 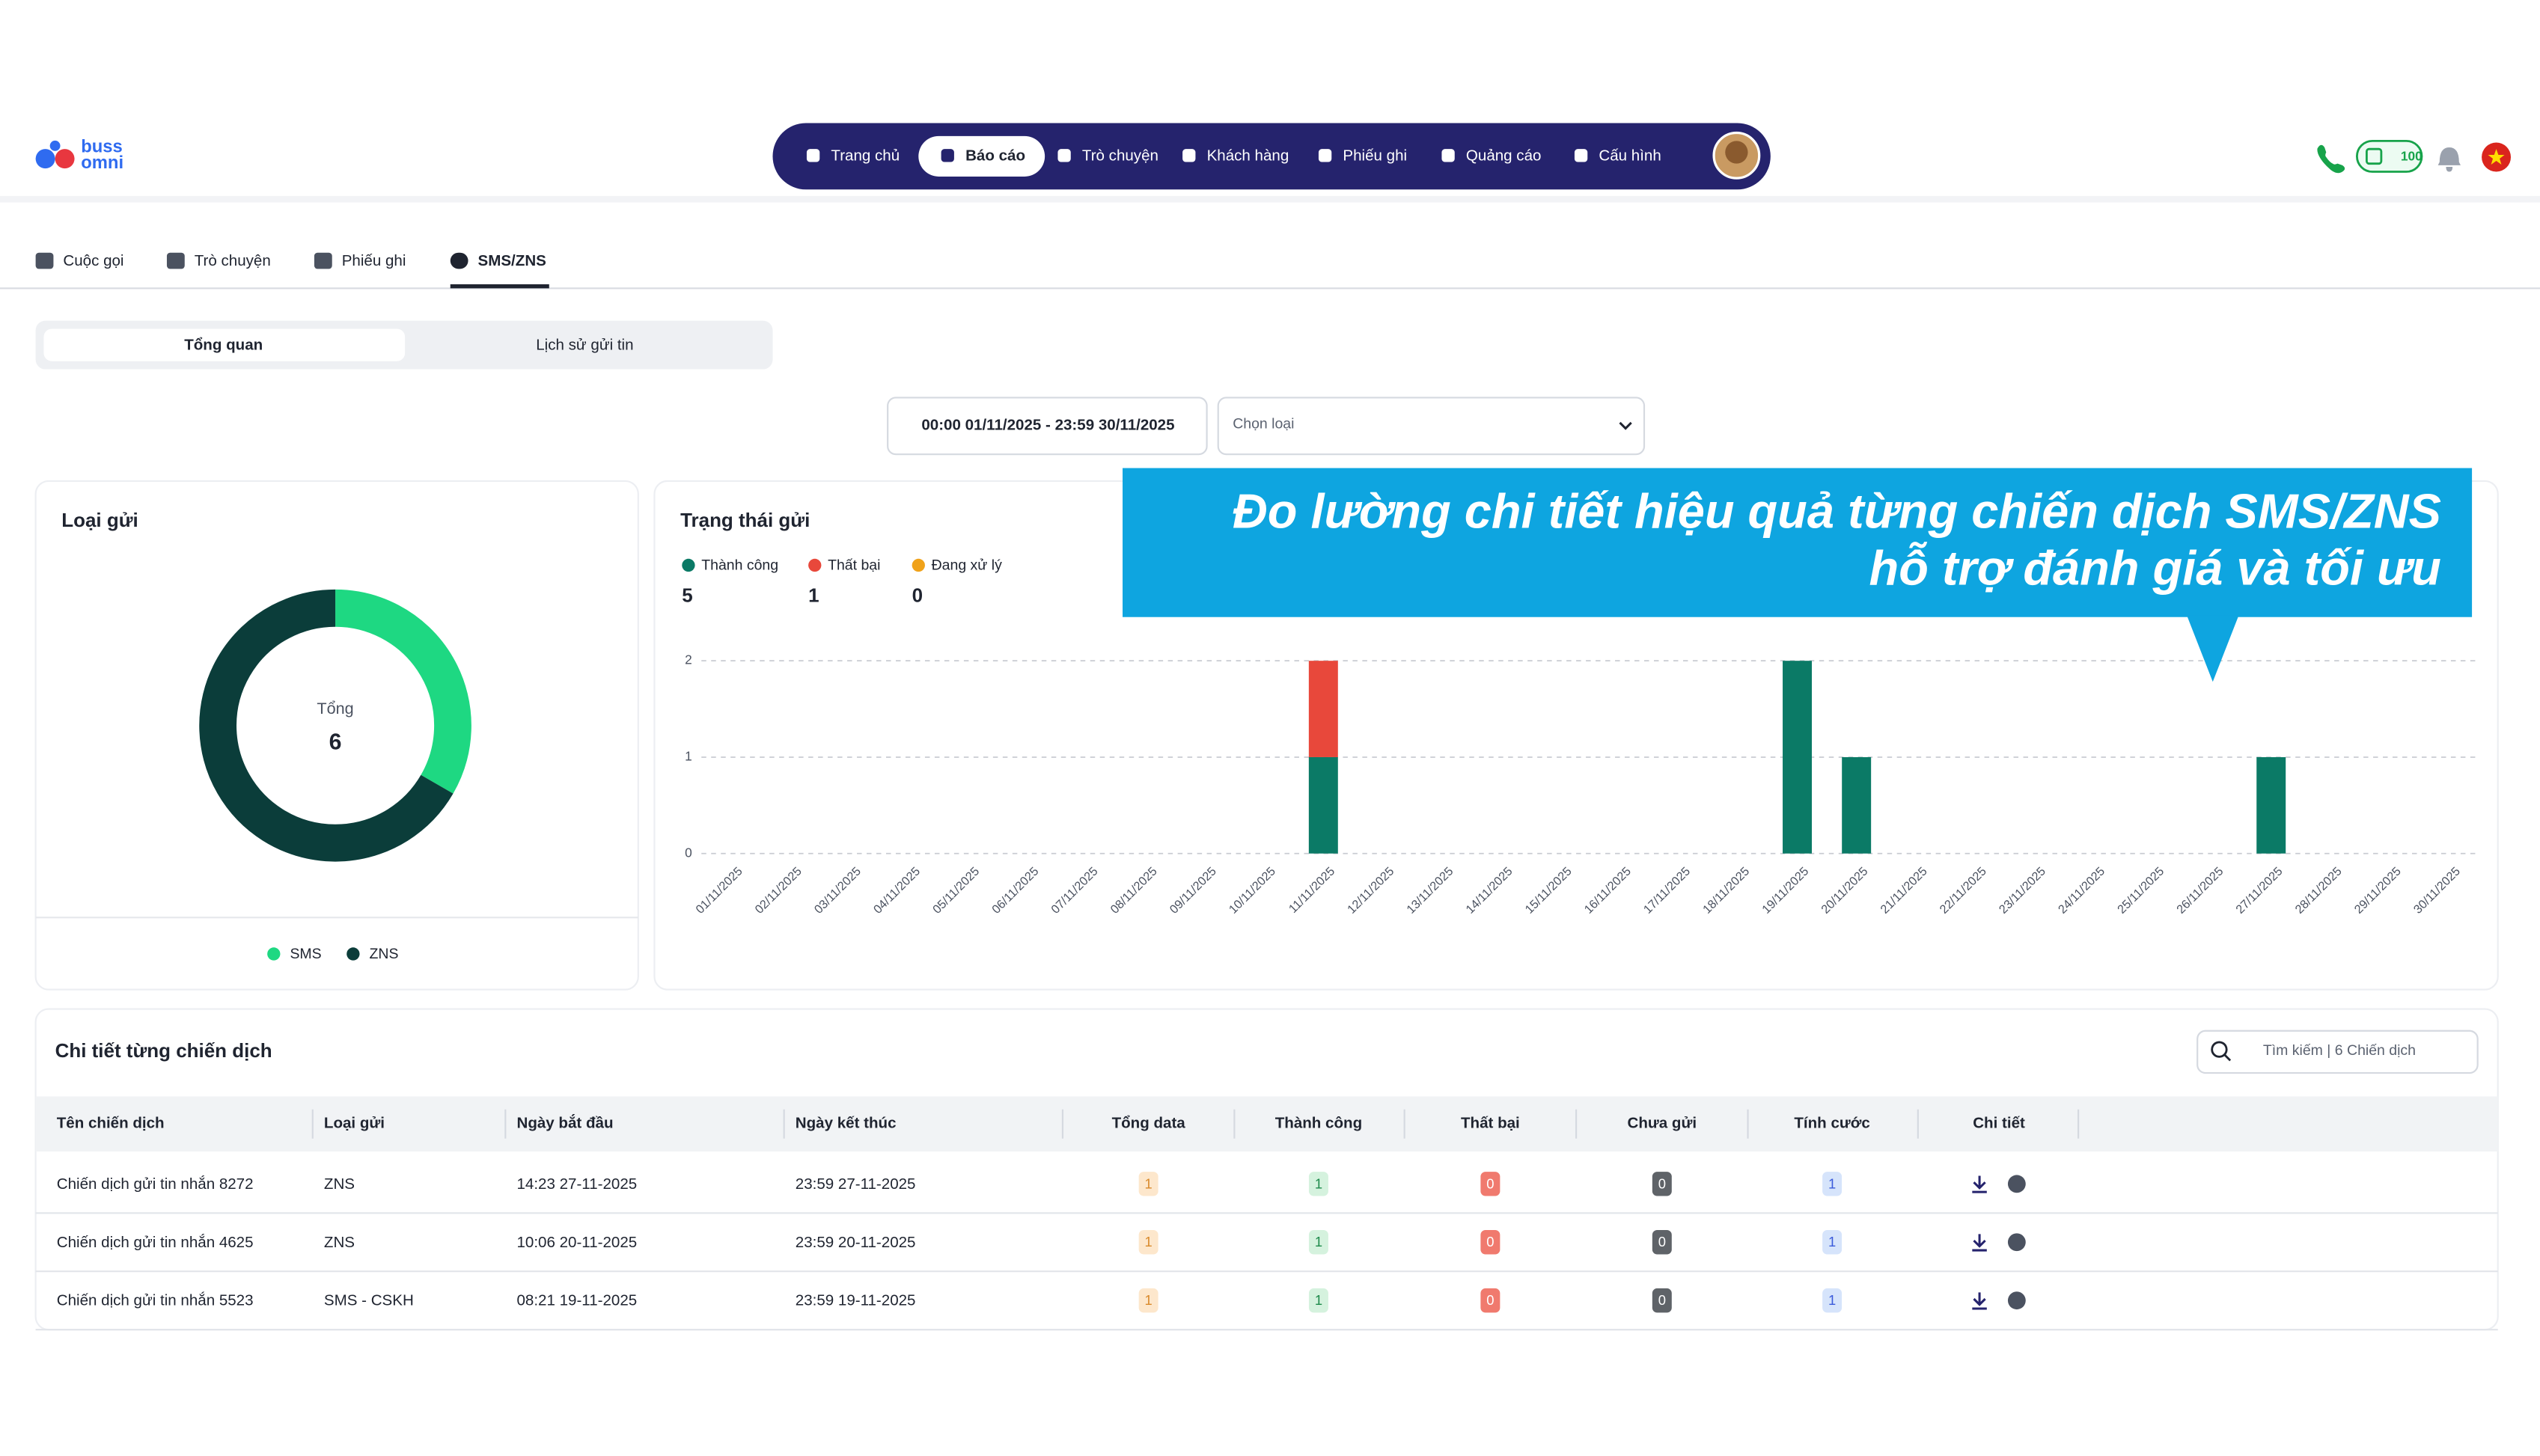 What do you see at coordinates (102, 163) in the screenshot?
I see `brand: omni` at bounding box center [102, 163].